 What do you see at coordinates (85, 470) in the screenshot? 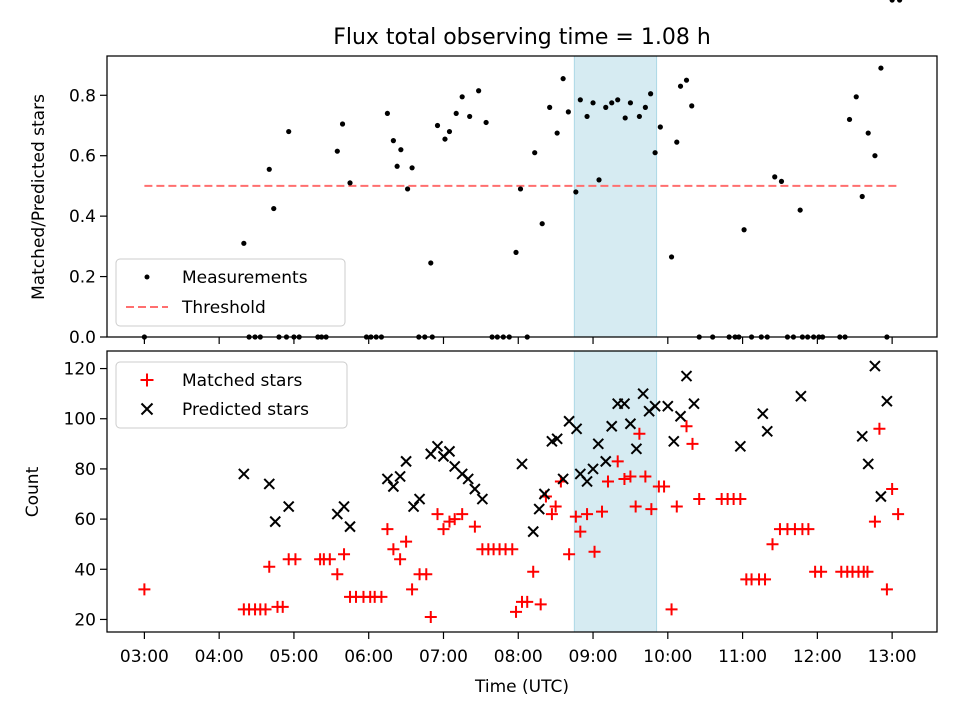
I see `count-y-tick-label: 80` at bounding box center [85, 470].